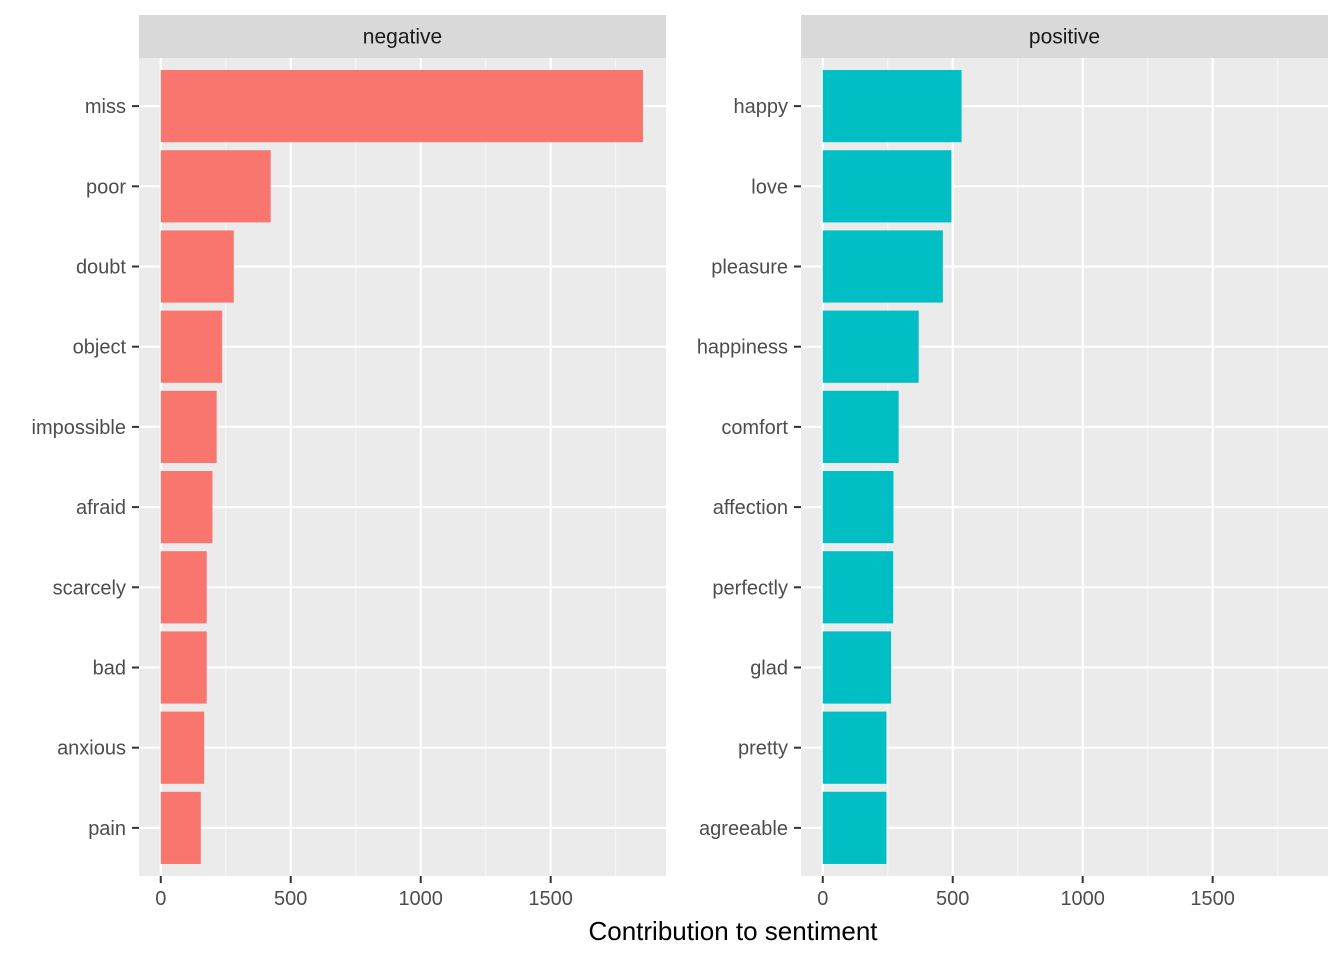 The image size is (1344, 960). Describe the element at coordinates (882, 266) in the screenshot. I see `bar-pleasure` at that location.